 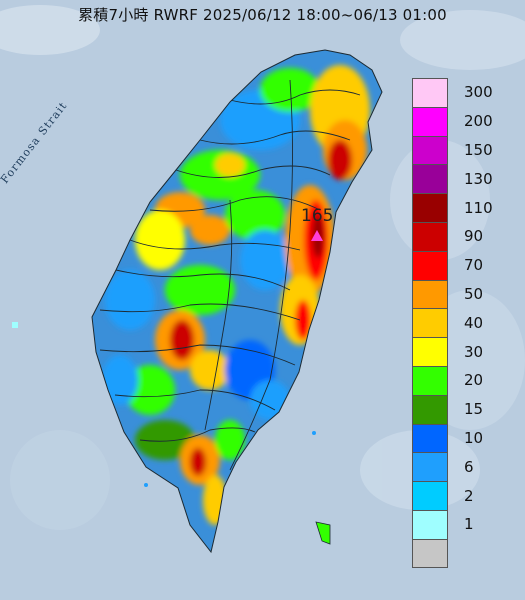 I want to click on penghu-islands, so click(x=15, y=325).